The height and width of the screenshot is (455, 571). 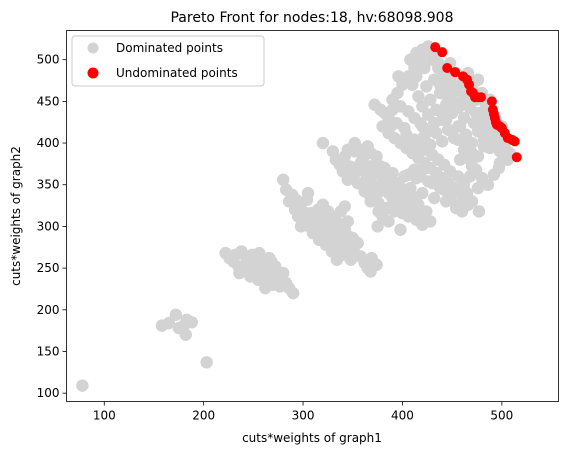 I want to click on y-axis-label: cuts*weights of graph2, so click(x=16, y=216).